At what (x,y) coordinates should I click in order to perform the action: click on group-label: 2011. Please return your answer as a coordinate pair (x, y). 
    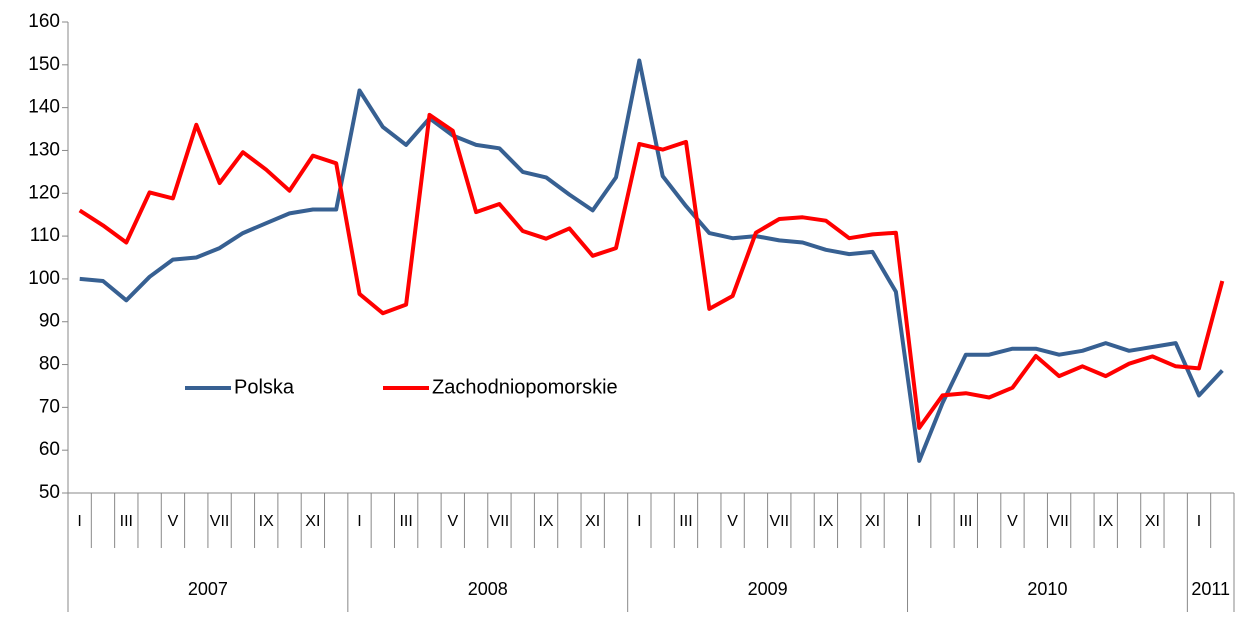
    Looking at the image, I should click on (1210, 589).